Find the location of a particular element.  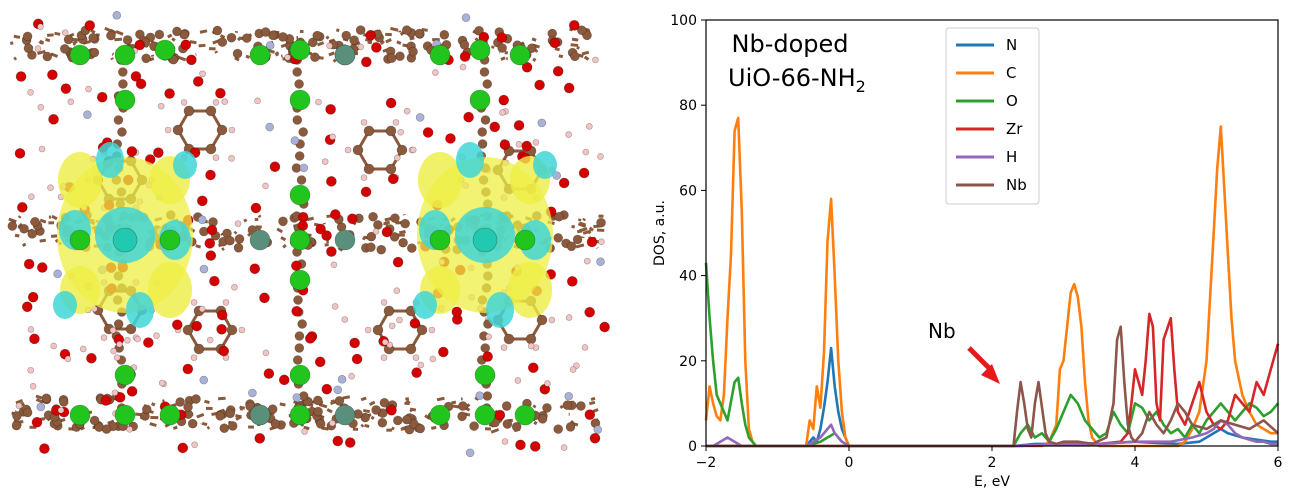

x-tick-label: 2 is located at coordinates (992, 463).